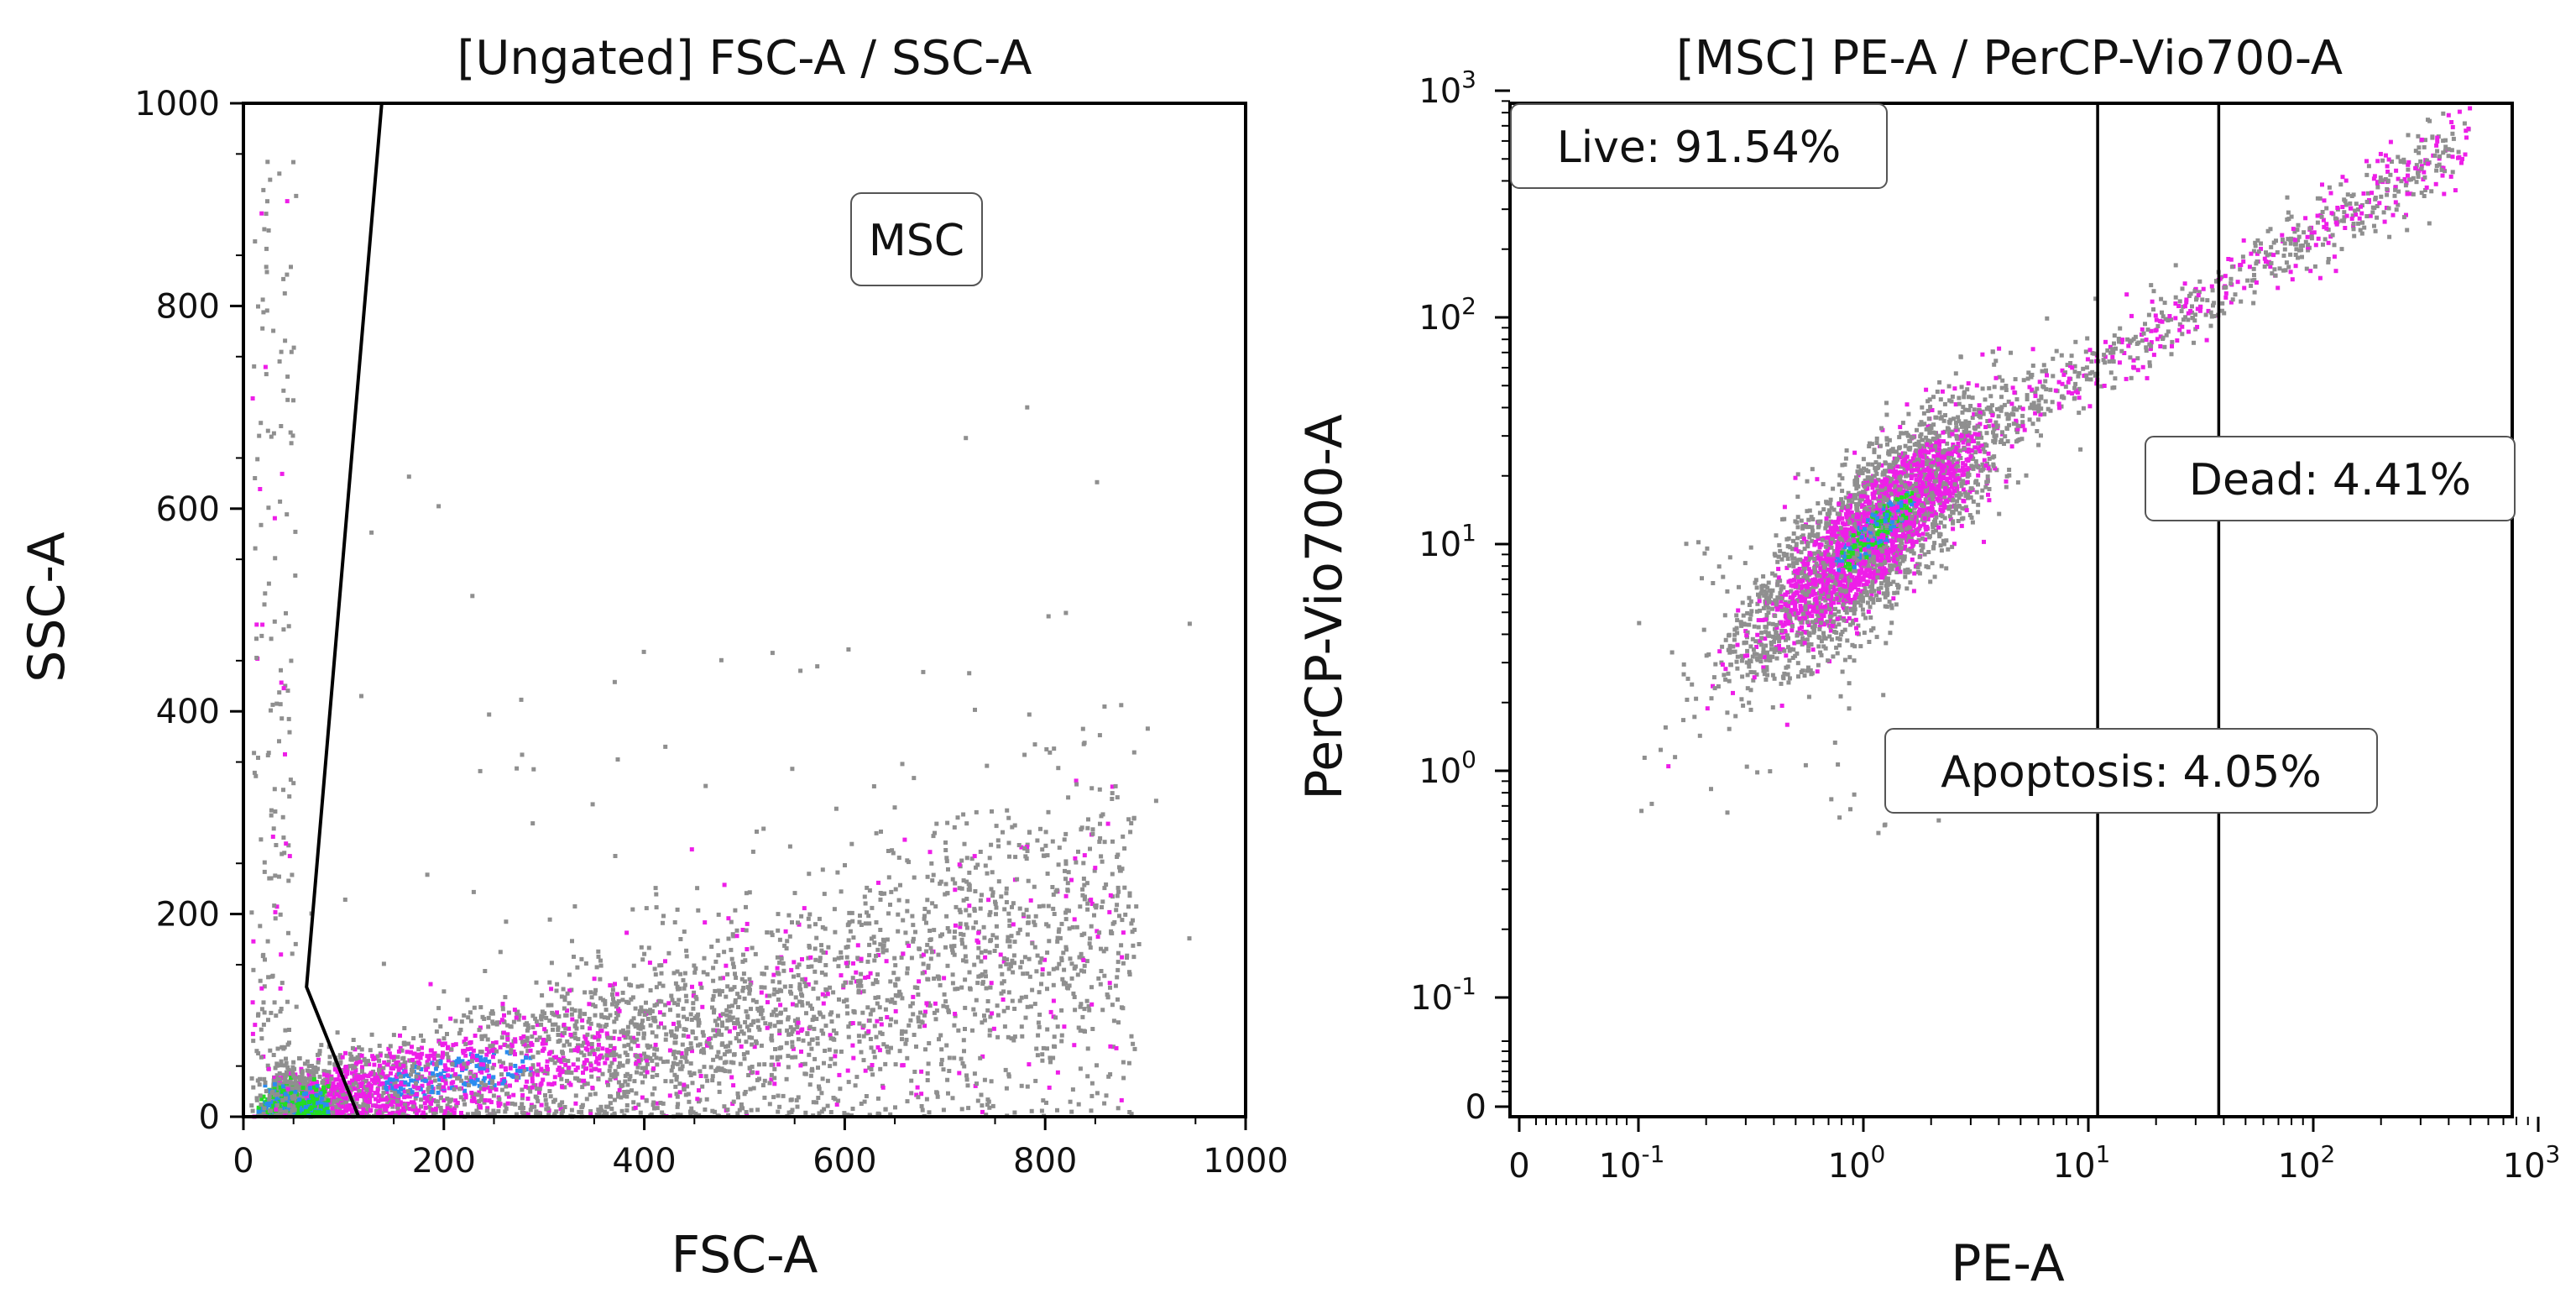 This screenshot has height=1309, width=2576. I want to click on right-event-point, so click(1936, 530).